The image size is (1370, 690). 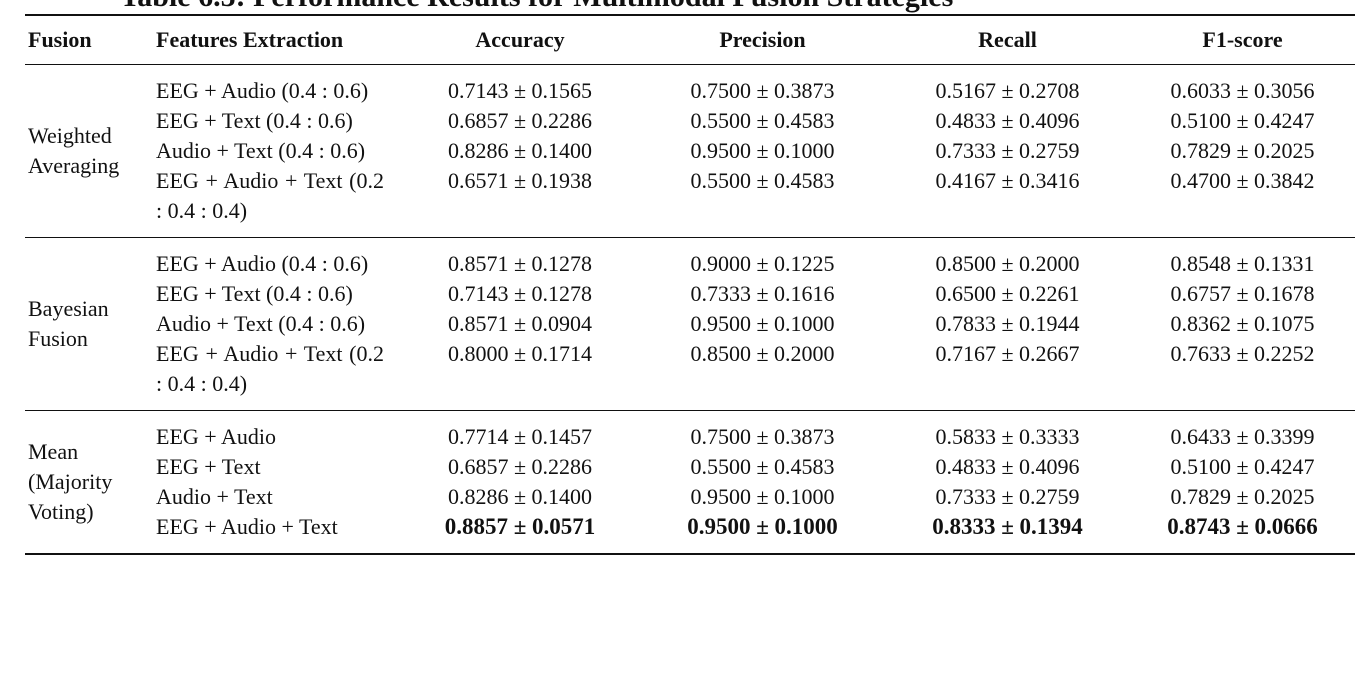 What do you see at coordinates (520, 293) in the screenshot?
I see `metric-cell: 0.7143 ± 0.1278` at bounding box center [520, 293].